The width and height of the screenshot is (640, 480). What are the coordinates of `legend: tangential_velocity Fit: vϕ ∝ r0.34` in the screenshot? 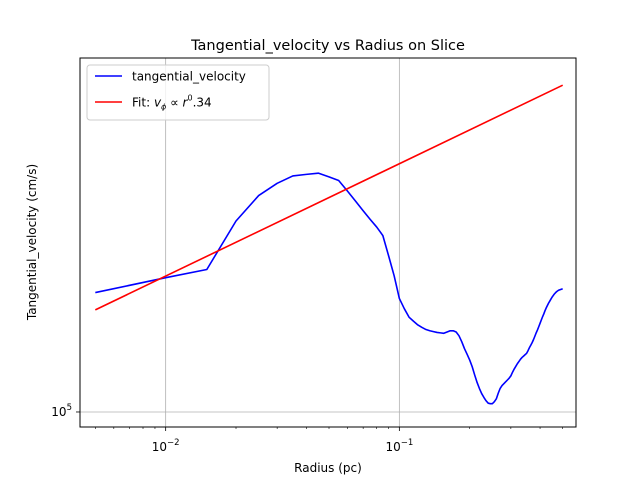 It's located at (178, 92).